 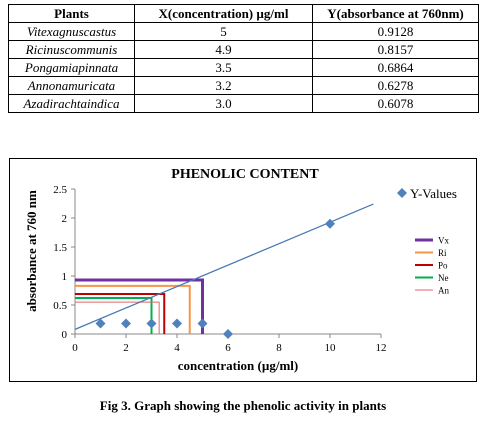 I want to click on y-axis-title: absorbance at 760 nm, so click(x=31, y=251).